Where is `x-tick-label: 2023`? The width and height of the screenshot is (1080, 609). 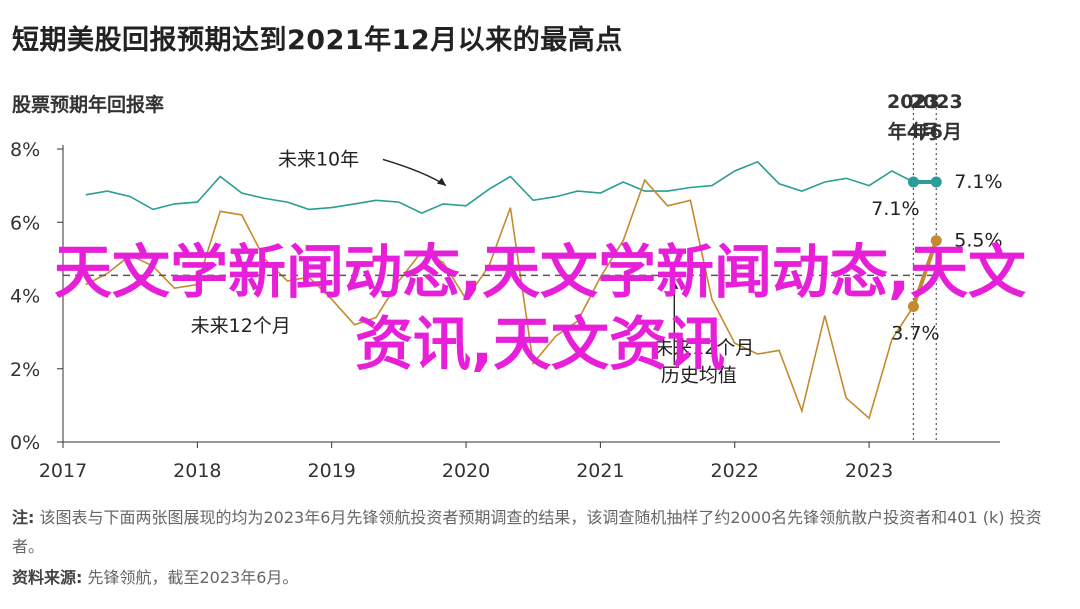
x-tick-label: 2023 is located at coordinates (869, 471).